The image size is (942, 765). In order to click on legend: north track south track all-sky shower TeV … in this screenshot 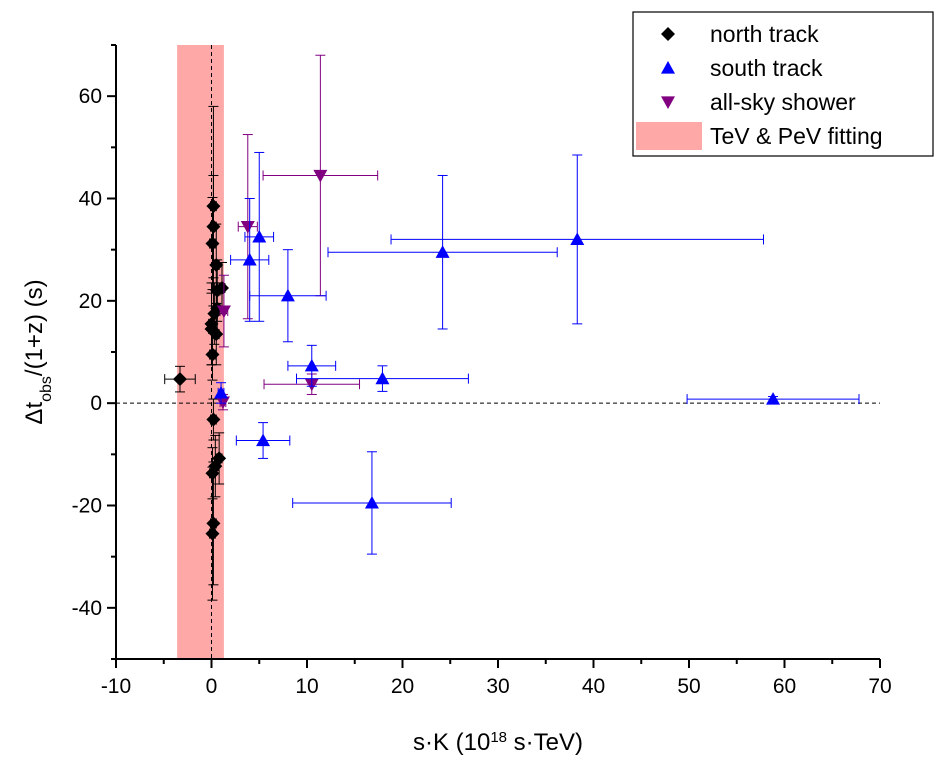, I will do `click(783, 84)`.